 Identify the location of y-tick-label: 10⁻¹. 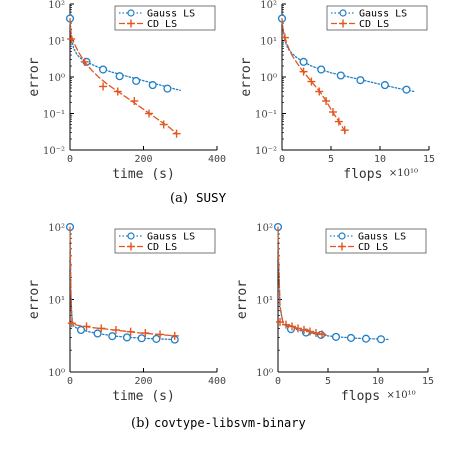
(266, 115).